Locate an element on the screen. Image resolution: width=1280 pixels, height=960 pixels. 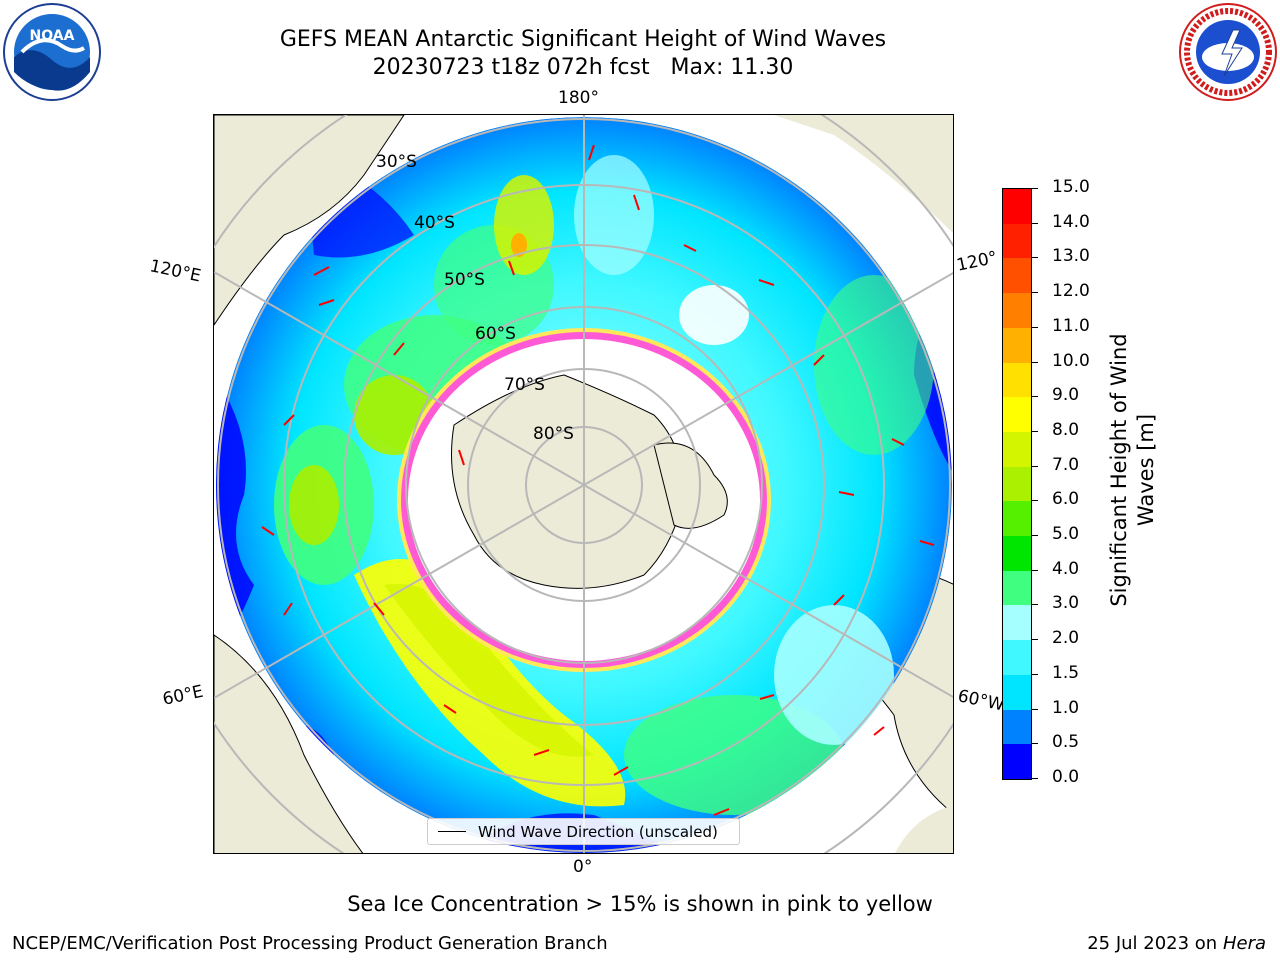
legend-label: Wind Wave Direction (unscaled) is located at coordinates (598, 831).